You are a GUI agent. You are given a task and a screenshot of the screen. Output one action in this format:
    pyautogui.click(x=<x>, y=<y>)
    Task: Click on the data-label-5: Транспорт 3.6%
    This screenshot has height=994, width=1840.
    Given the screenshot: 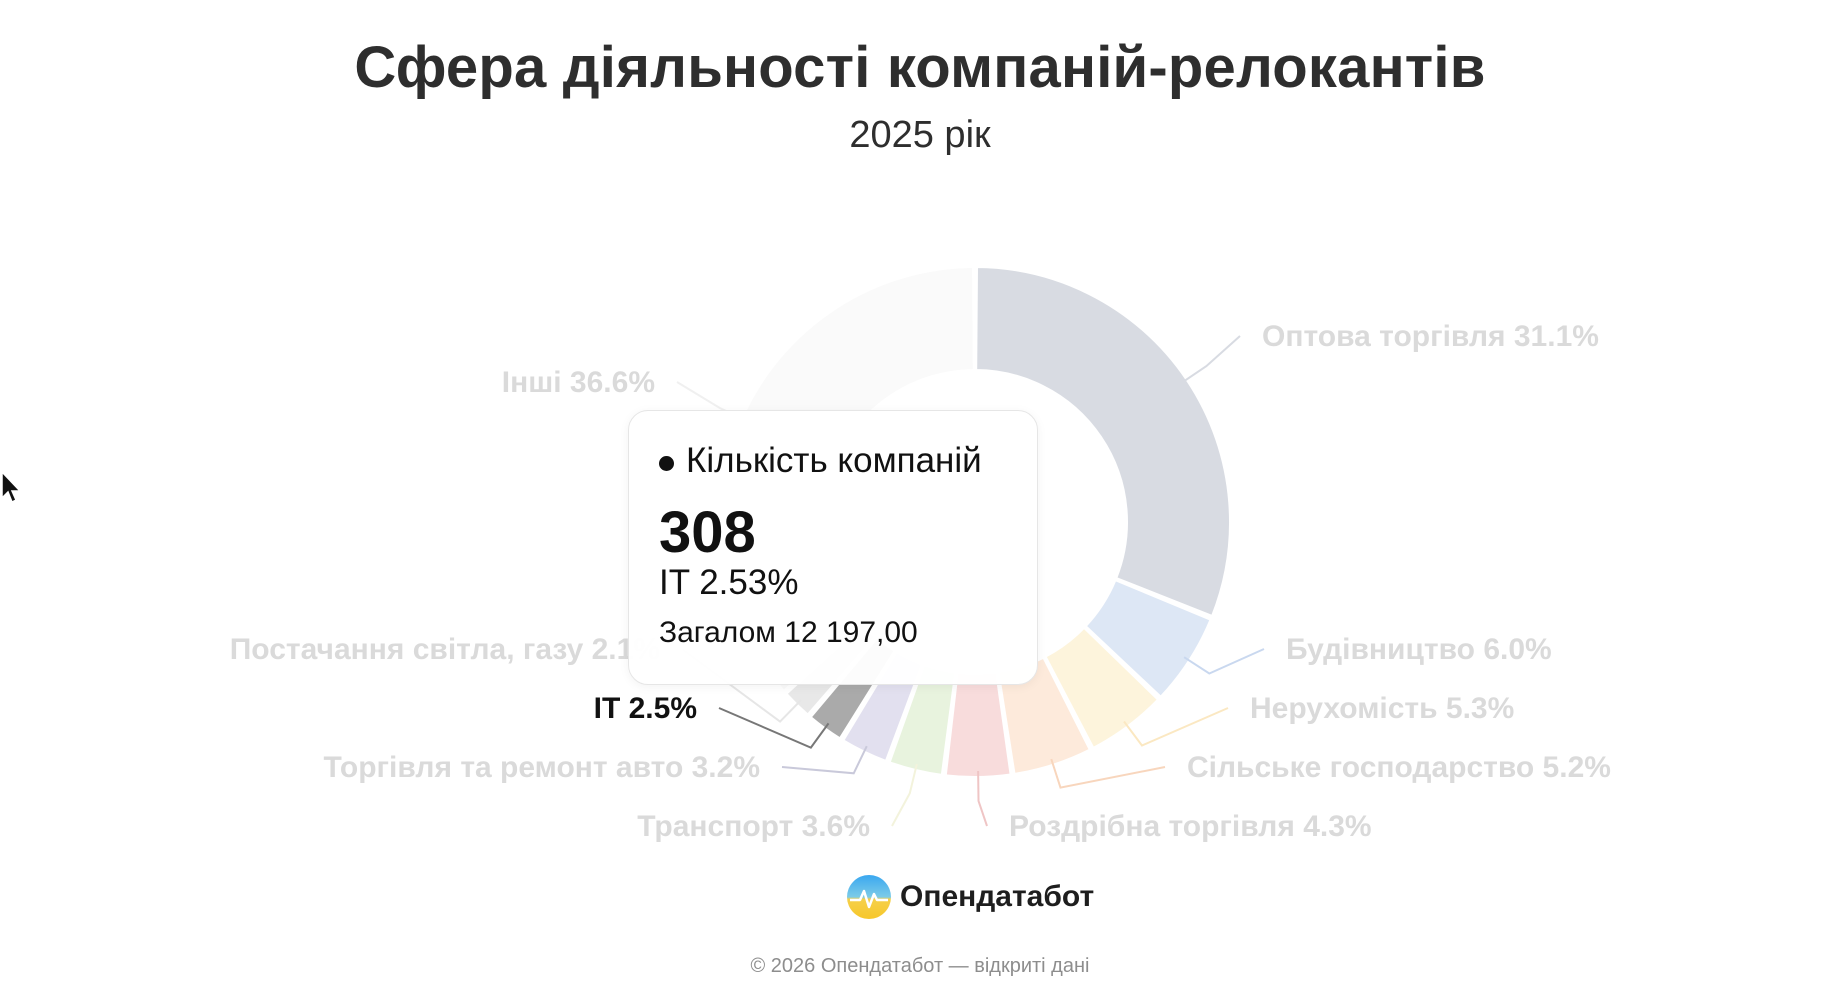 What is the action you would take?
    pyautogui.click(x=753, y=826)
    